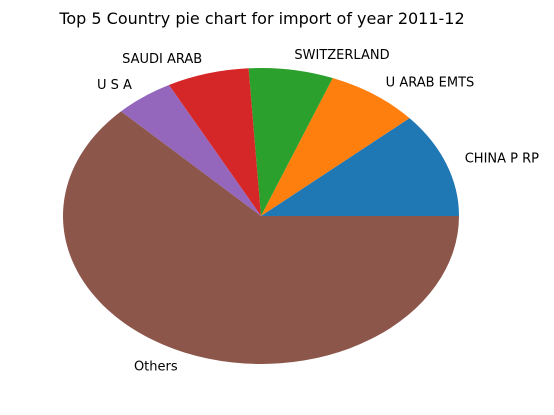 This screenshot has height=415, width=554. What do you see at coordinates (162, 59) in the screenshot?
I see `slice-label-saudi-arab: SAUDI ARAB` at bounding box center [162, 59].